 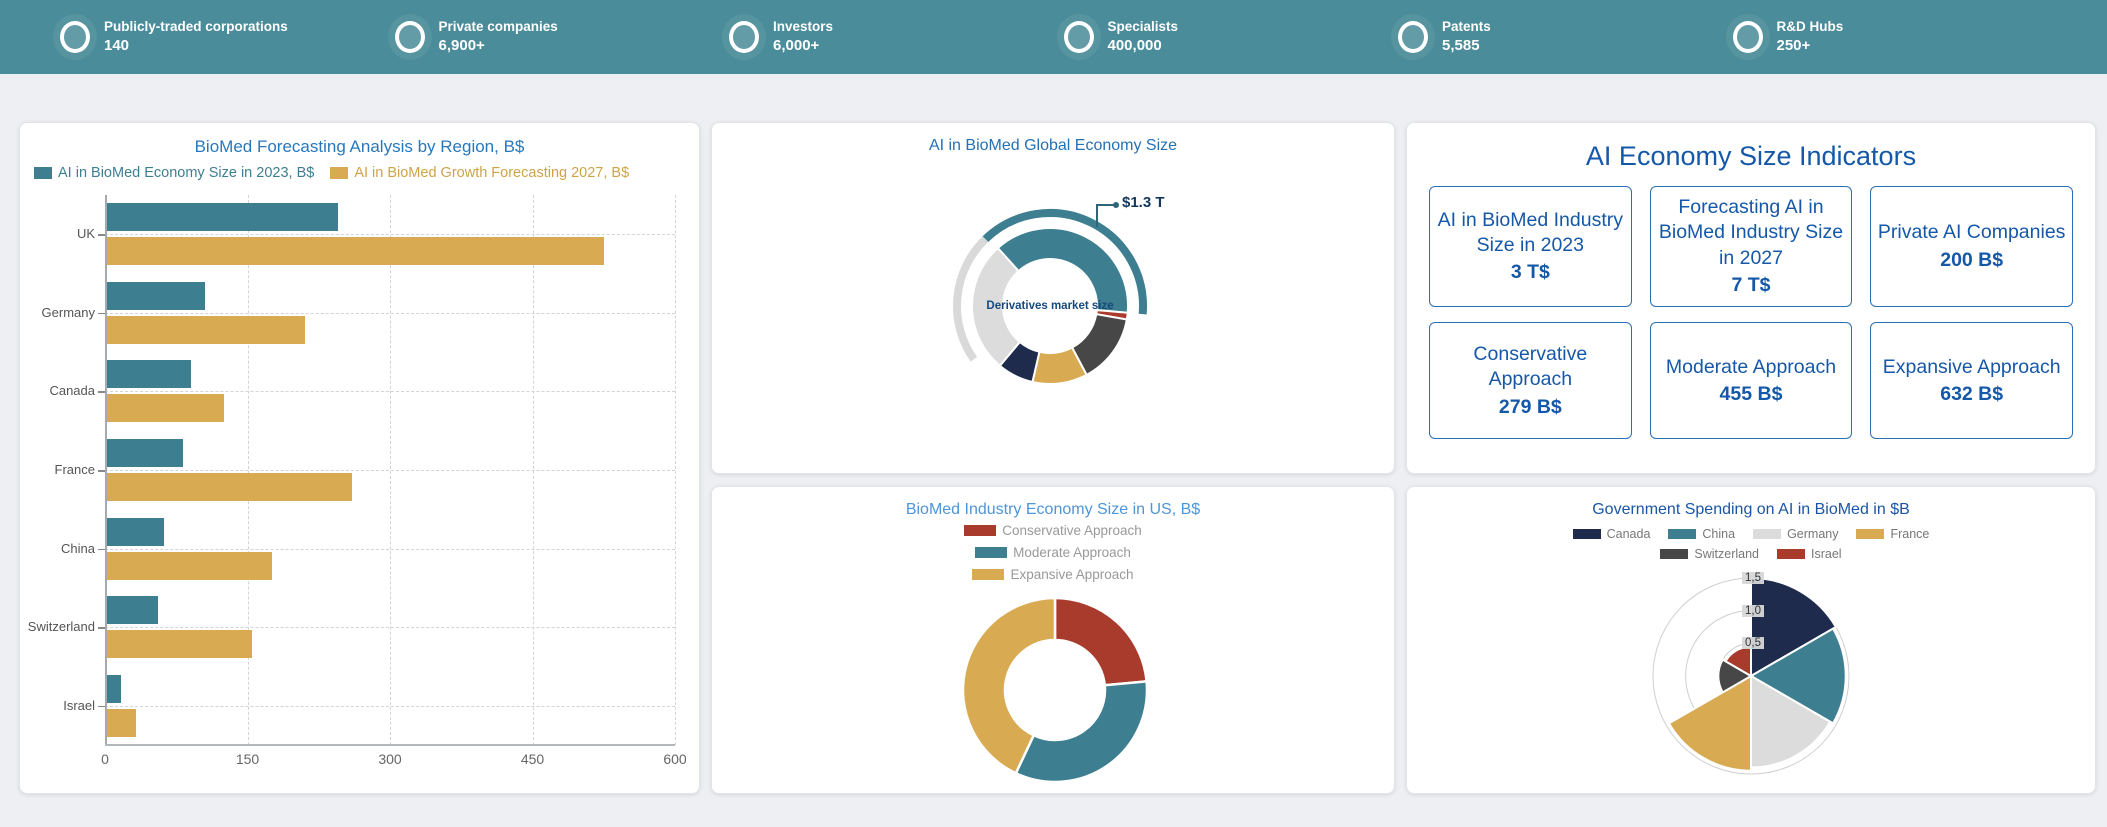 What do you see at coordinates (1628, 534) in the screenshot?
I see `legend-label-canada: Canada` at bounding box center [1628, 534].